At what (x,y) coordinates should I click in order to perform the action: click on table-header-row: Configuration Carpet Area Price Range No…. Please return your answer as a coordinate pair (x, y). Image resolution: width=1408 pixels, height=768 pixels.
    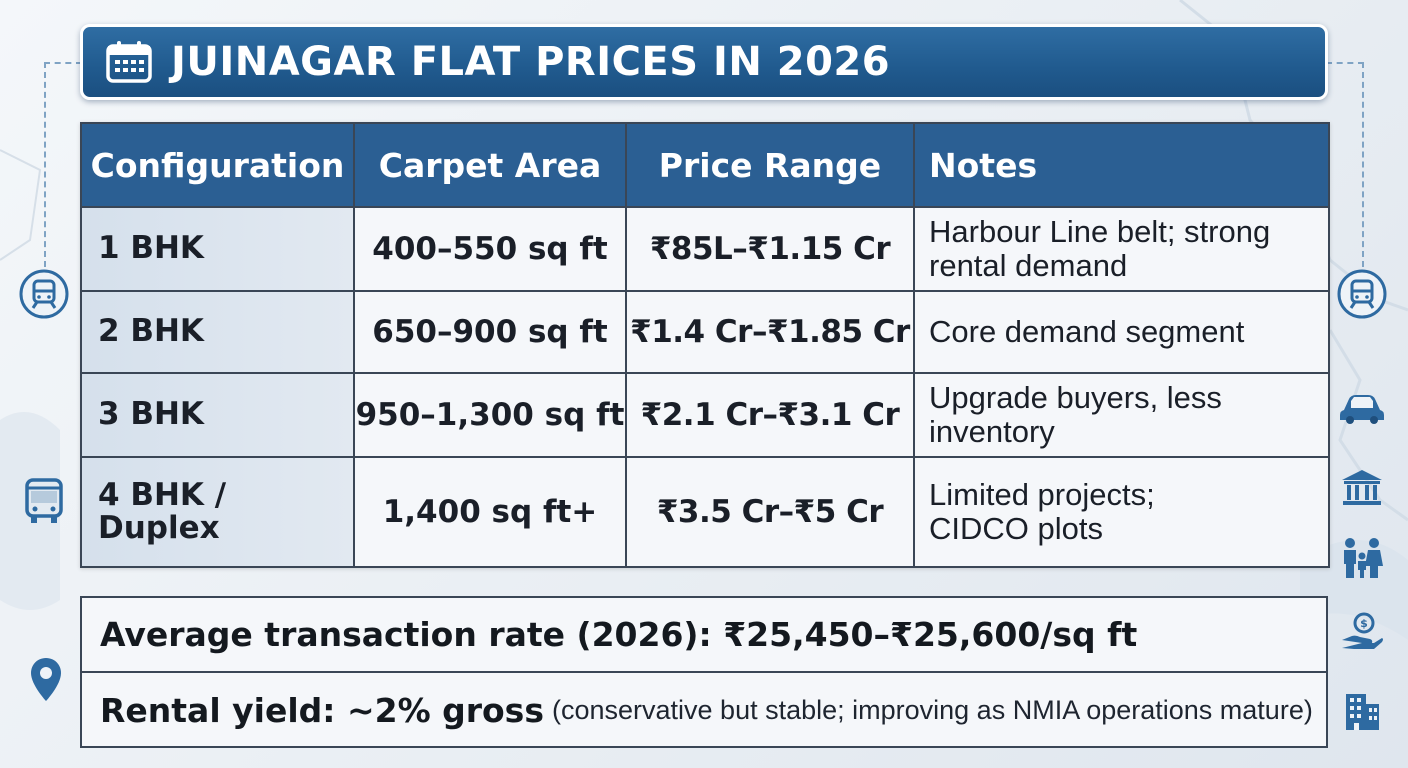
    Looking at the image, I should click on (705, 165).